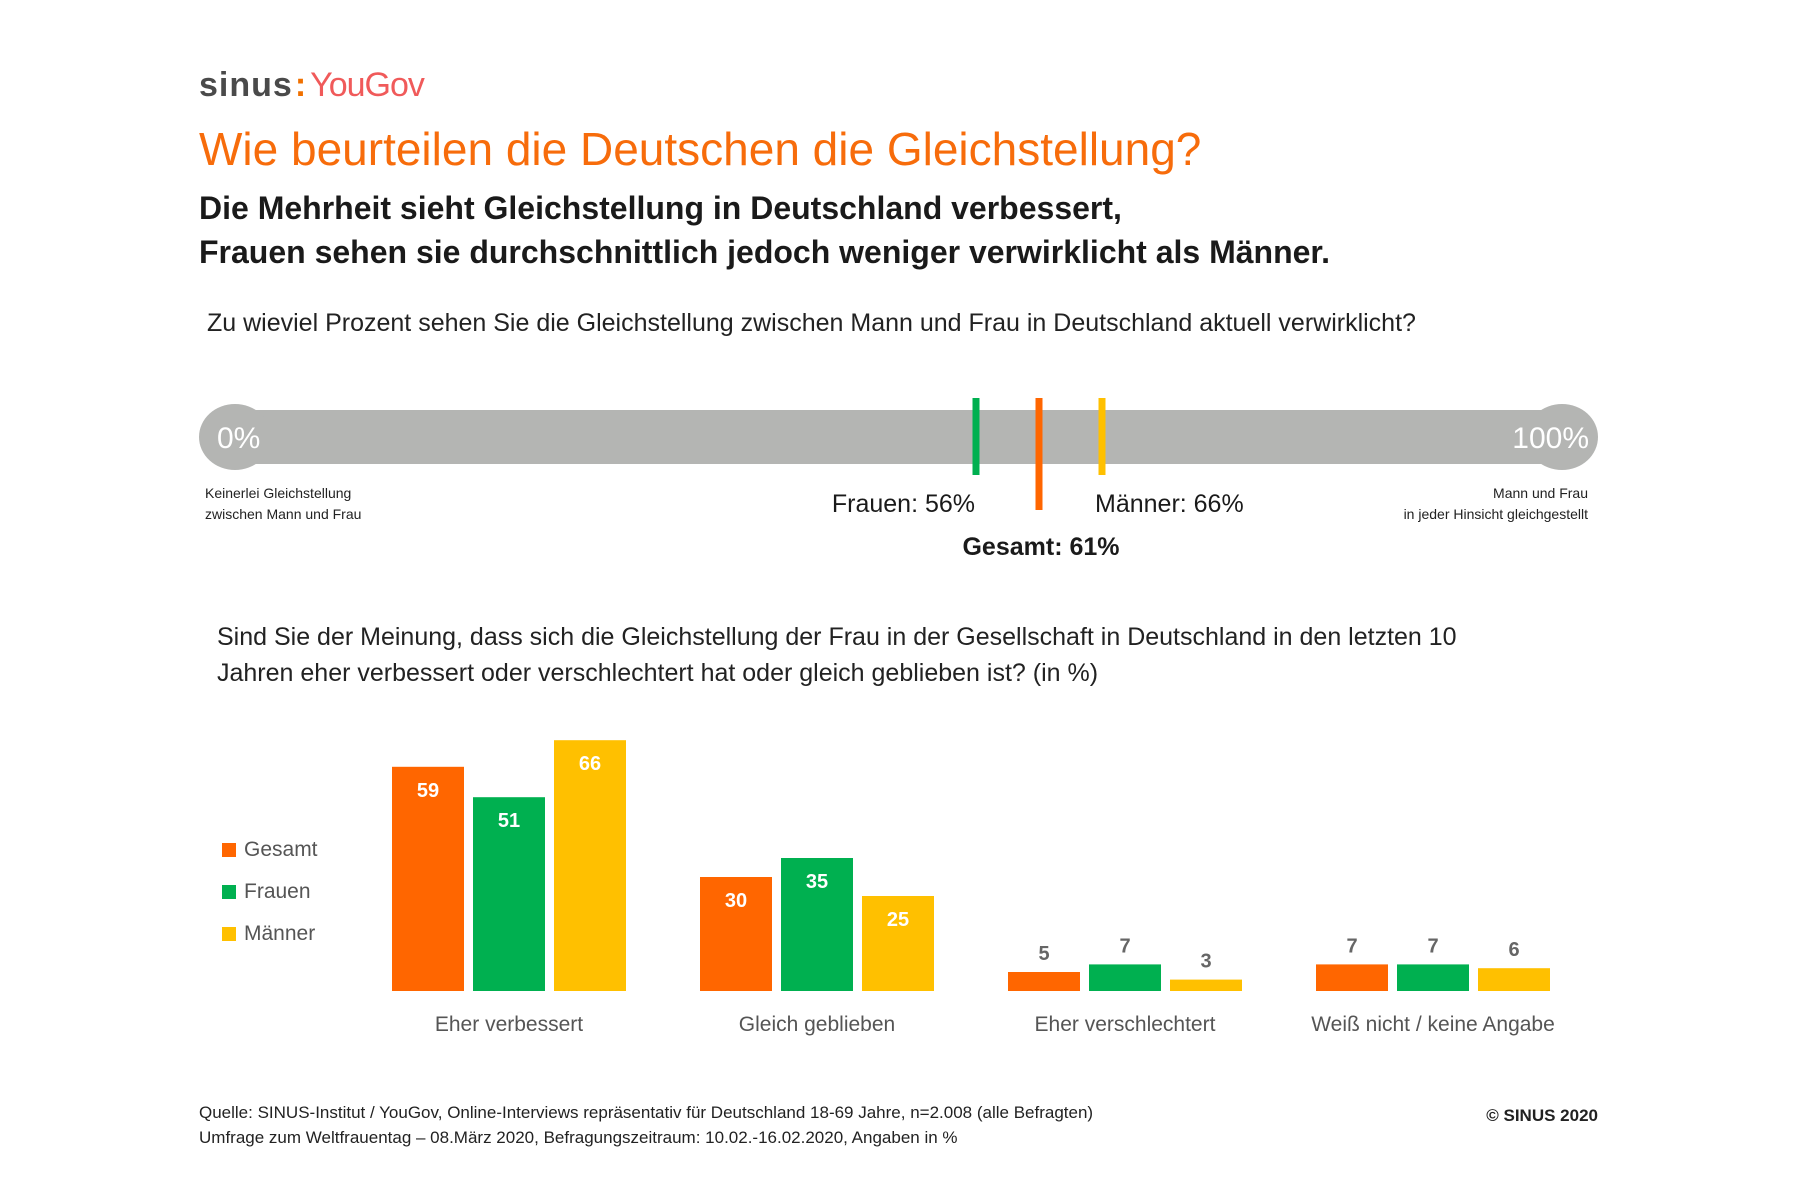  What do you see at coordinates (1495, 514) in the screenshot?
I see `max-desc-line: in jeder Hinsicht gleichgestellt` at bounding box center [1495, 514].